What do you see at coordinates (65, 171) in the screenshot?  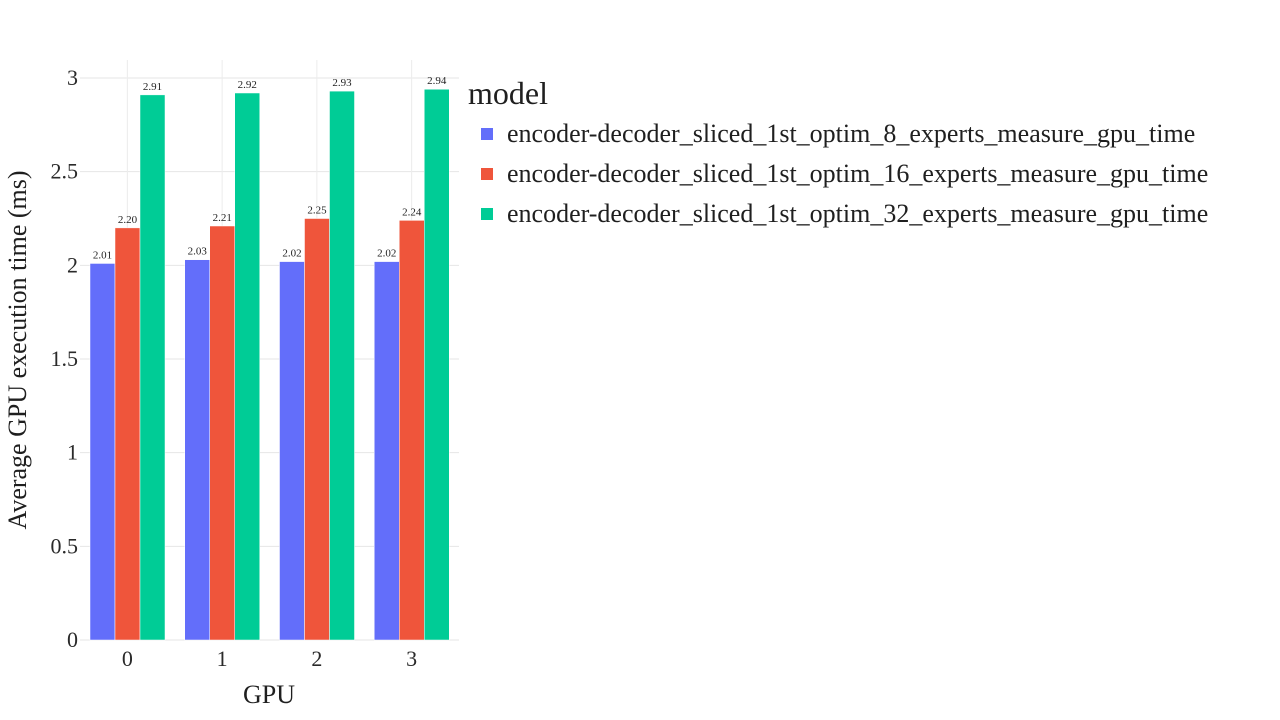 I see `y-tick-label: 2.5` at bounding box center [65, 171].